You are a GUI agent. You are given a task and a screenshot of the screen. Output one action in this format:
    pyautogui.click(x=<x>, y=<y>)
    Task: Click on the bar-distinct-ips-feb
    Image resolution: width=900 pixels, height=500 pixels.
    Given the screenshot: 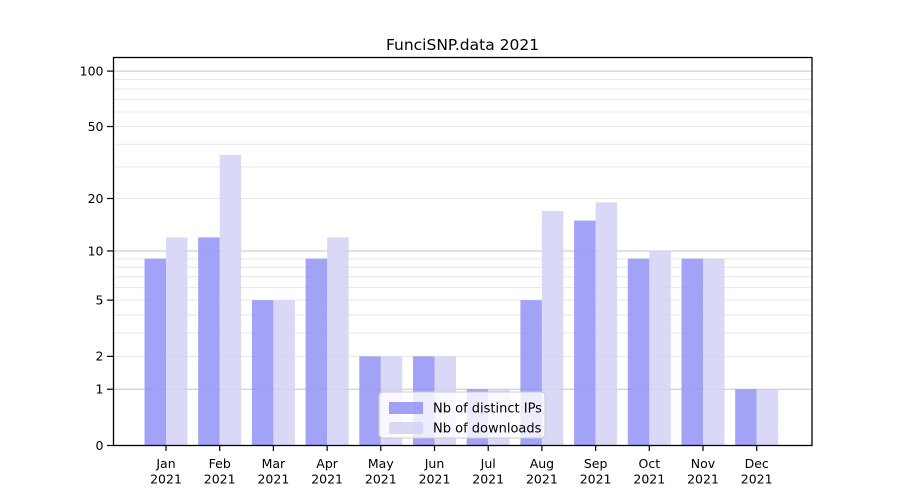 What is the action you would take?
    pyautogui.click(x=209, y=341)
    